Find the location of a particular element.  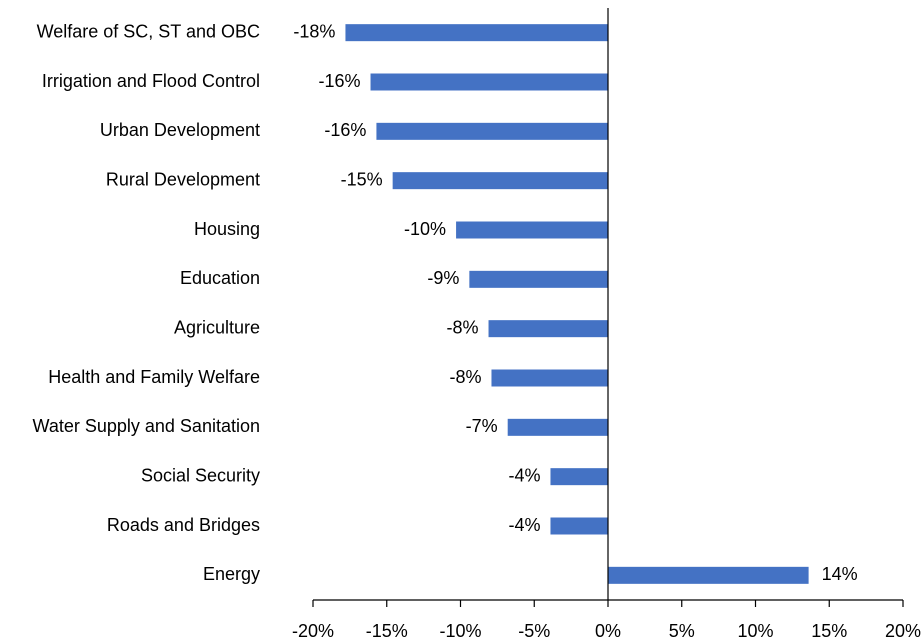

x-tick-label: -5% is located at coordinates (534, 631).